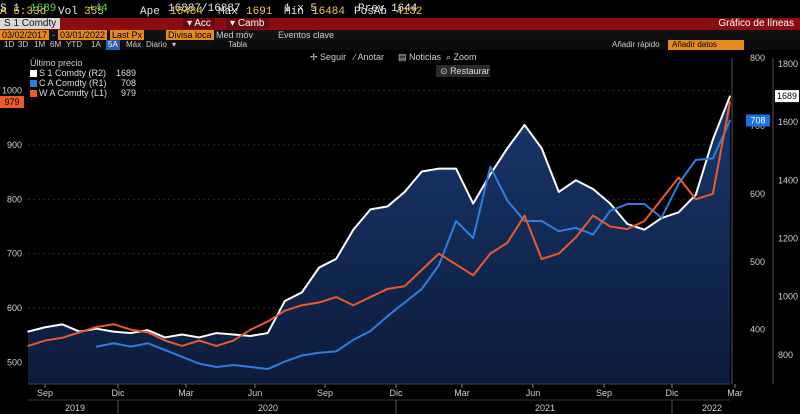  What do you see at coordinates (369, 57) in the screenshot?
I see `annotate-button: ∕ Anotar` at bounding box center [369, 57].